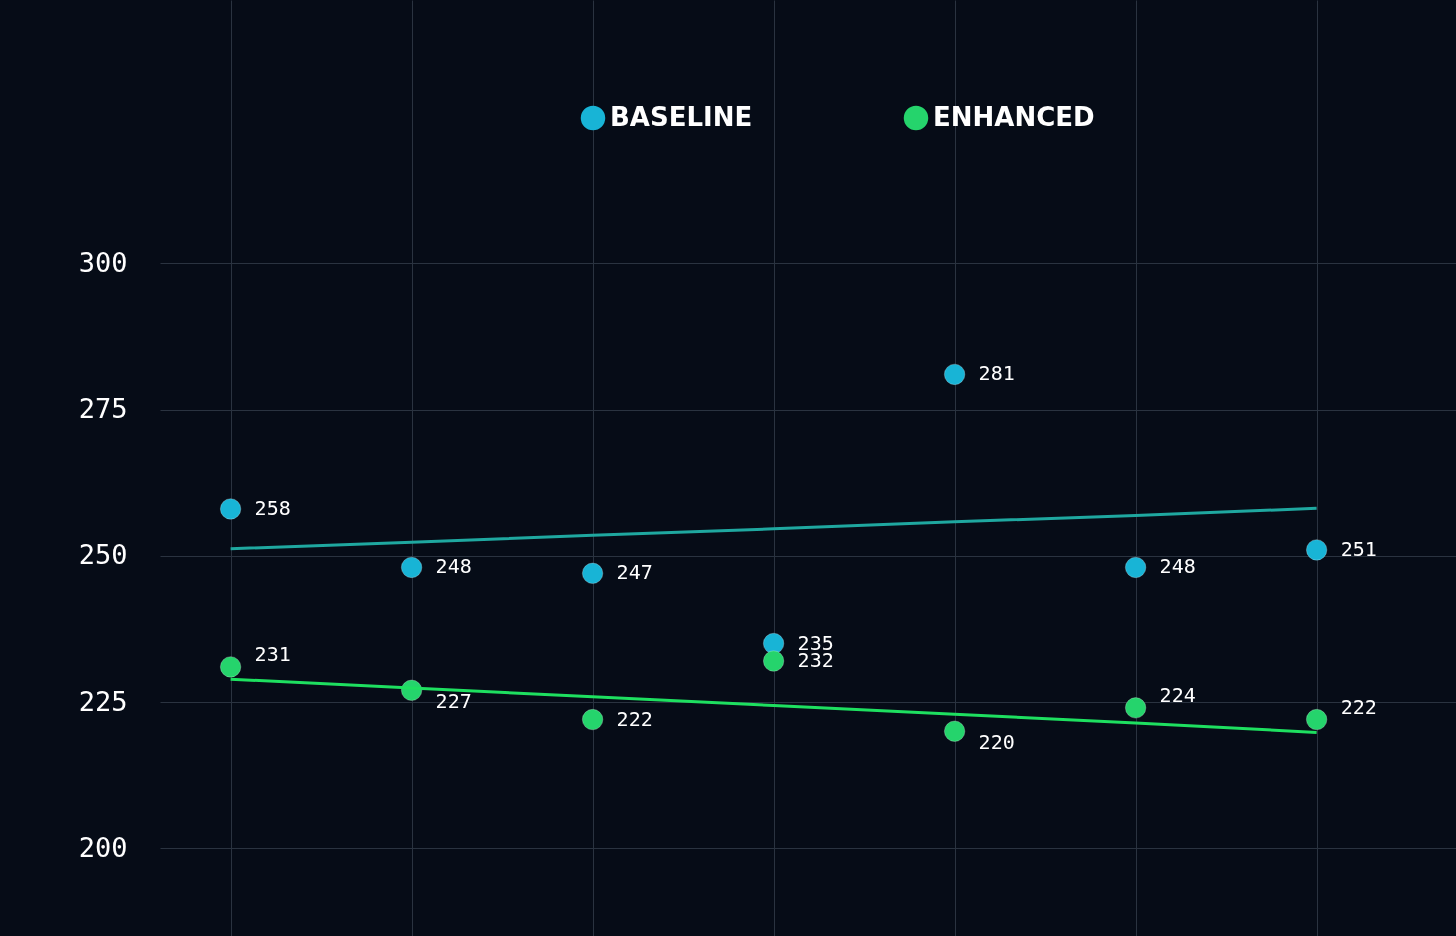  I want to click on data-label: 231, so click(272, 653).